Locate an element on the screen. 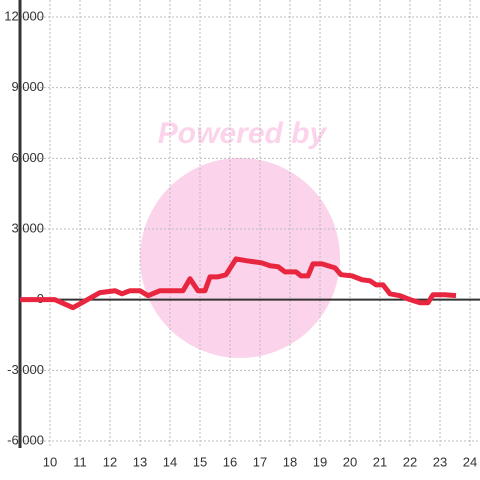 The height and width of the screenshot is (480, 480). x-tick-label: 16 is located at coordinates (230, 461).